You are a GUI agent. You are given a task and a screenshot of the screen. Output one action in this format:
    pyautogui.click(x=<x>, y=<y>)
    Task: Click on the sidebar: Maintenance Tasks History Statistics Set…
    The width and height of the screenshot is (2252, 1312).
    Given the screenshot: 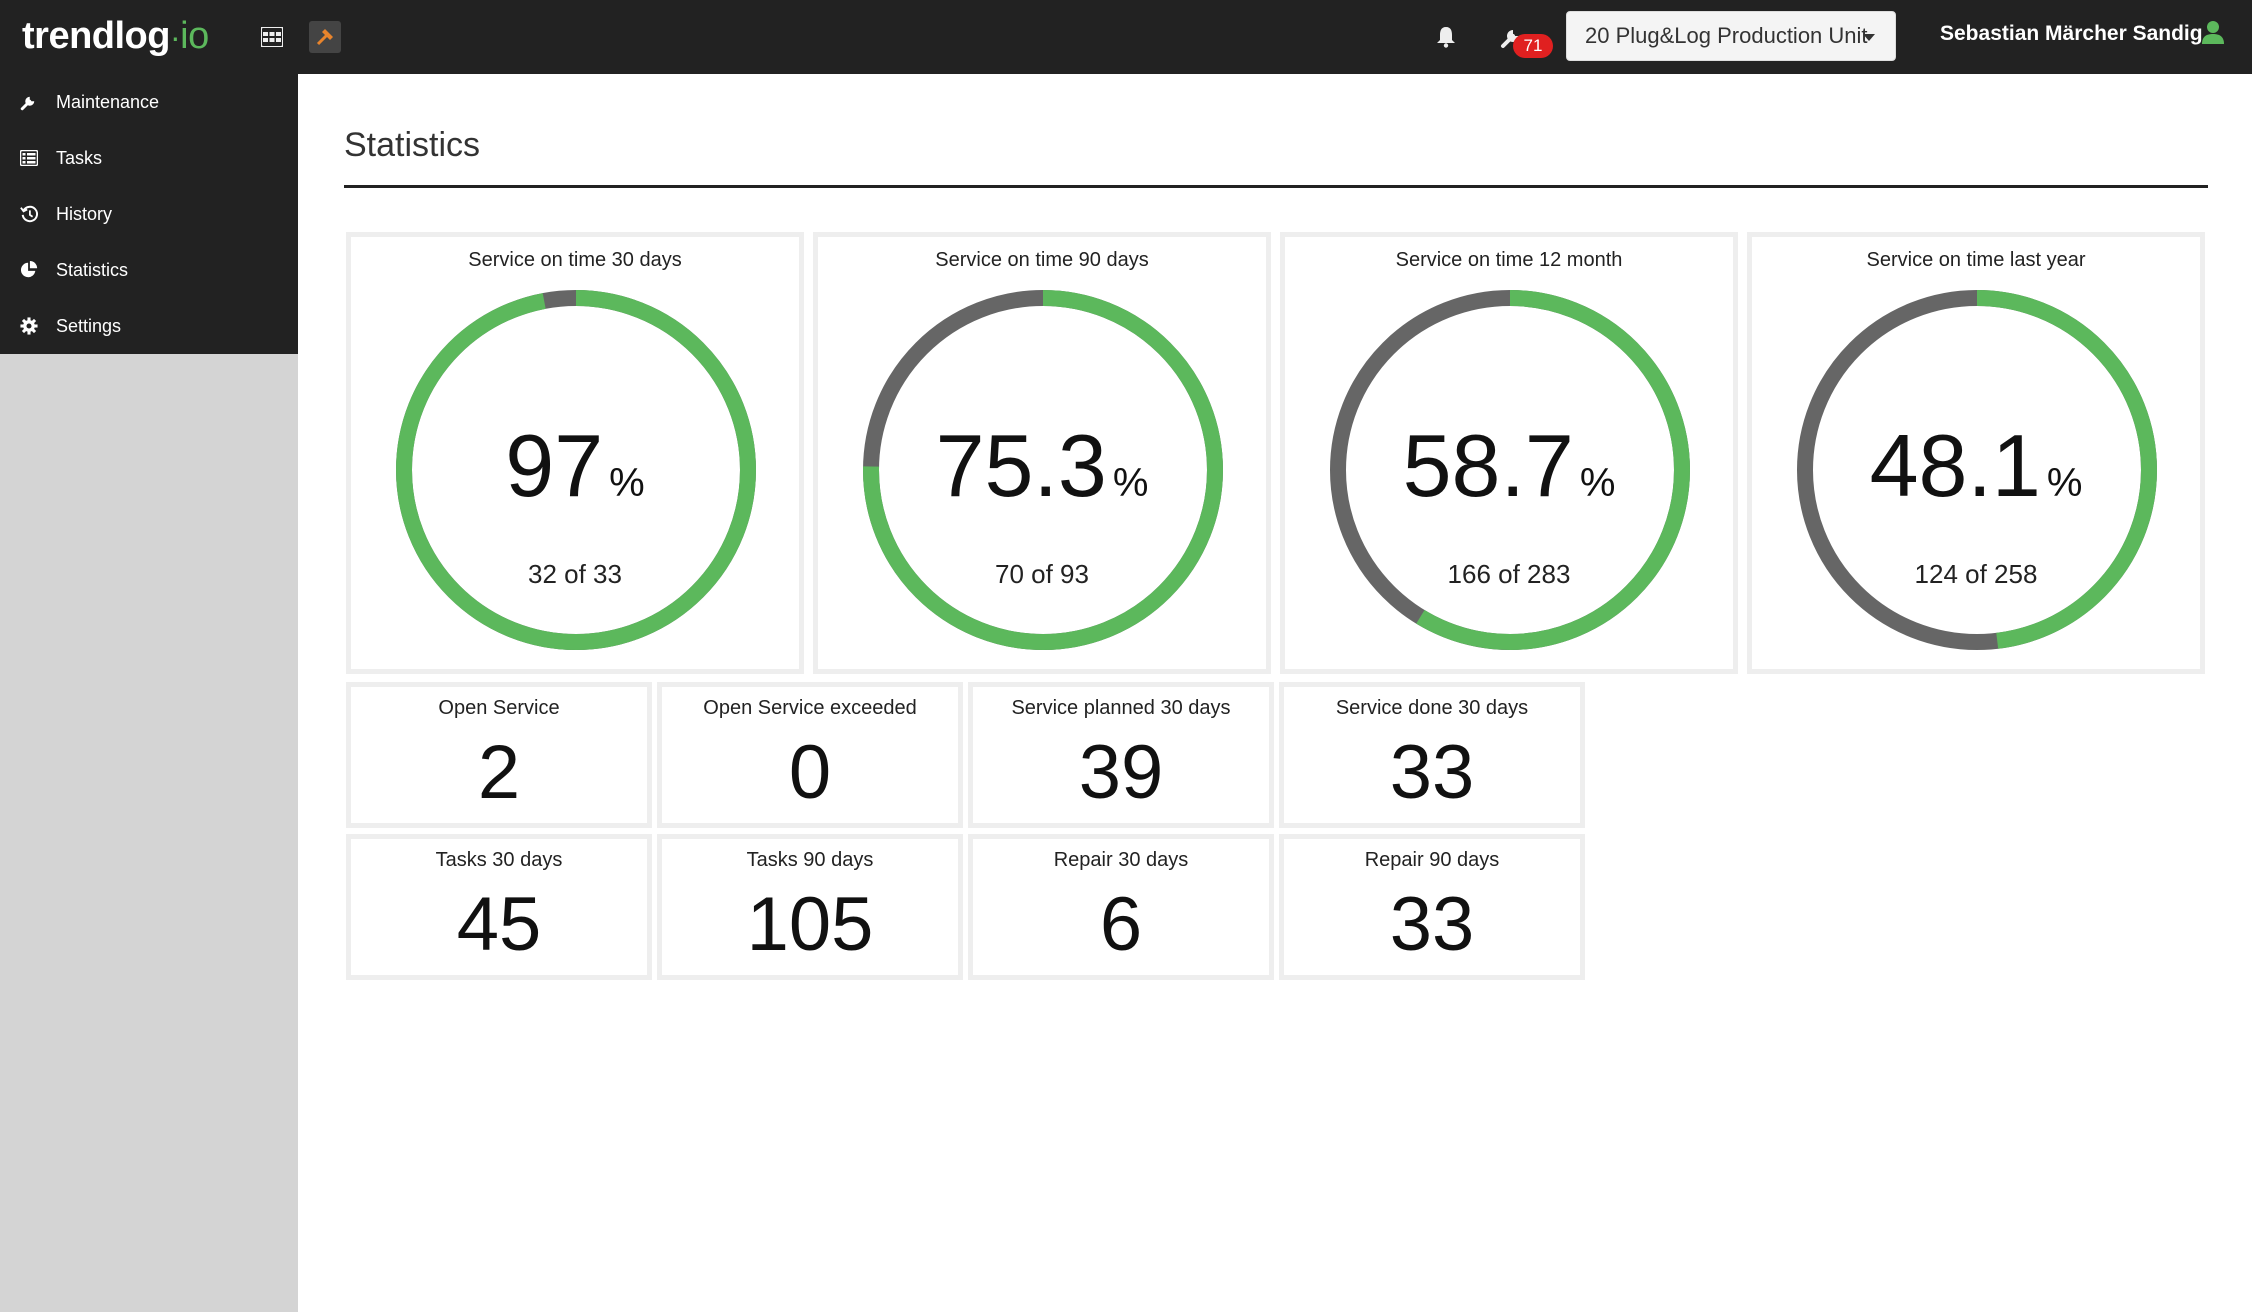 What is the action you would take?
    pyautogui.click(x=149, y=693)
    